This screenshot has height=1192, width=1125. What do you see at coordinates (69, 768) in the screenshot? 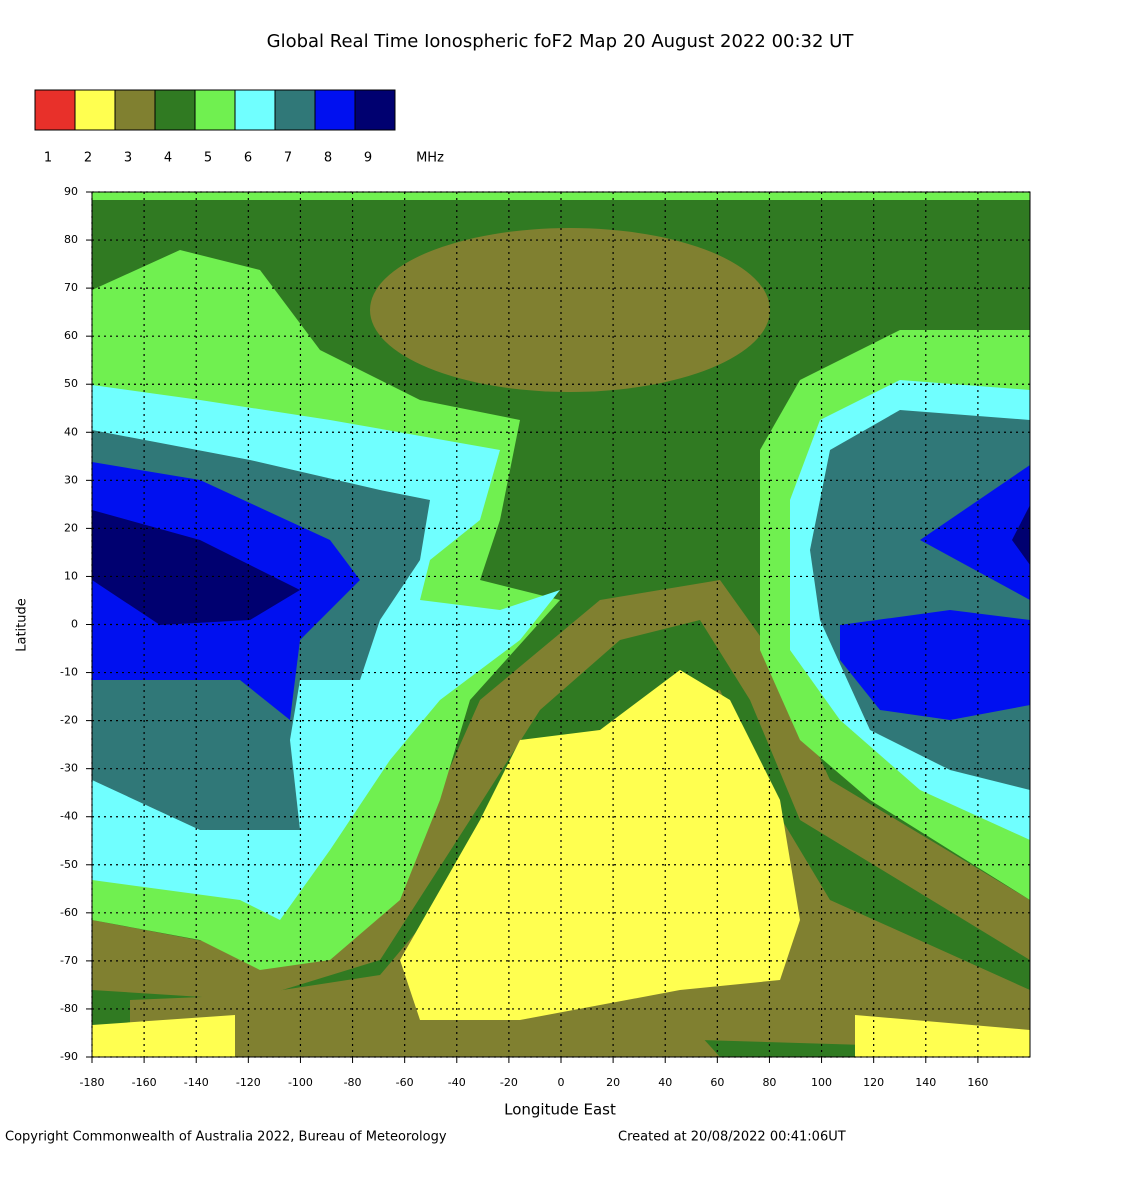
I see `y-tick-label: -30` at bounding box center [69, 768].